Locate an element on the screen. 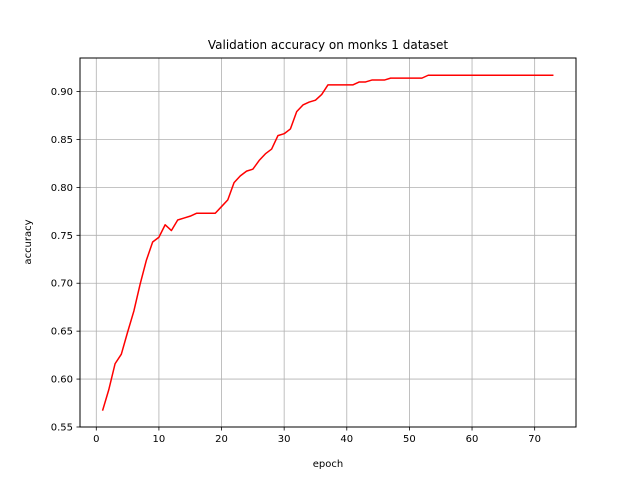 The height and width of the screenshot is (480, 640). y-tick-label: 0.60 is located at coordinates (62, 380).